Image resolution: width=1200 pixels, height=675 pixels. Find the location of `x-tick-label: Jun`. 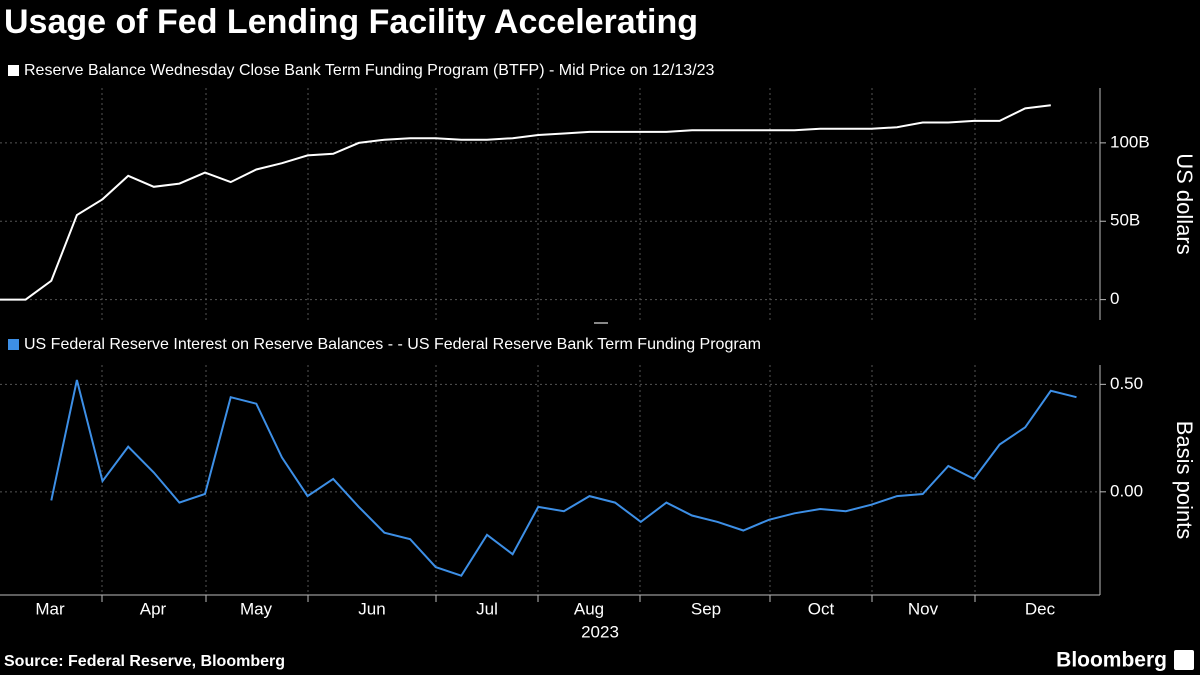

x-tick-label: Jun is located at coordinates (371, 608).